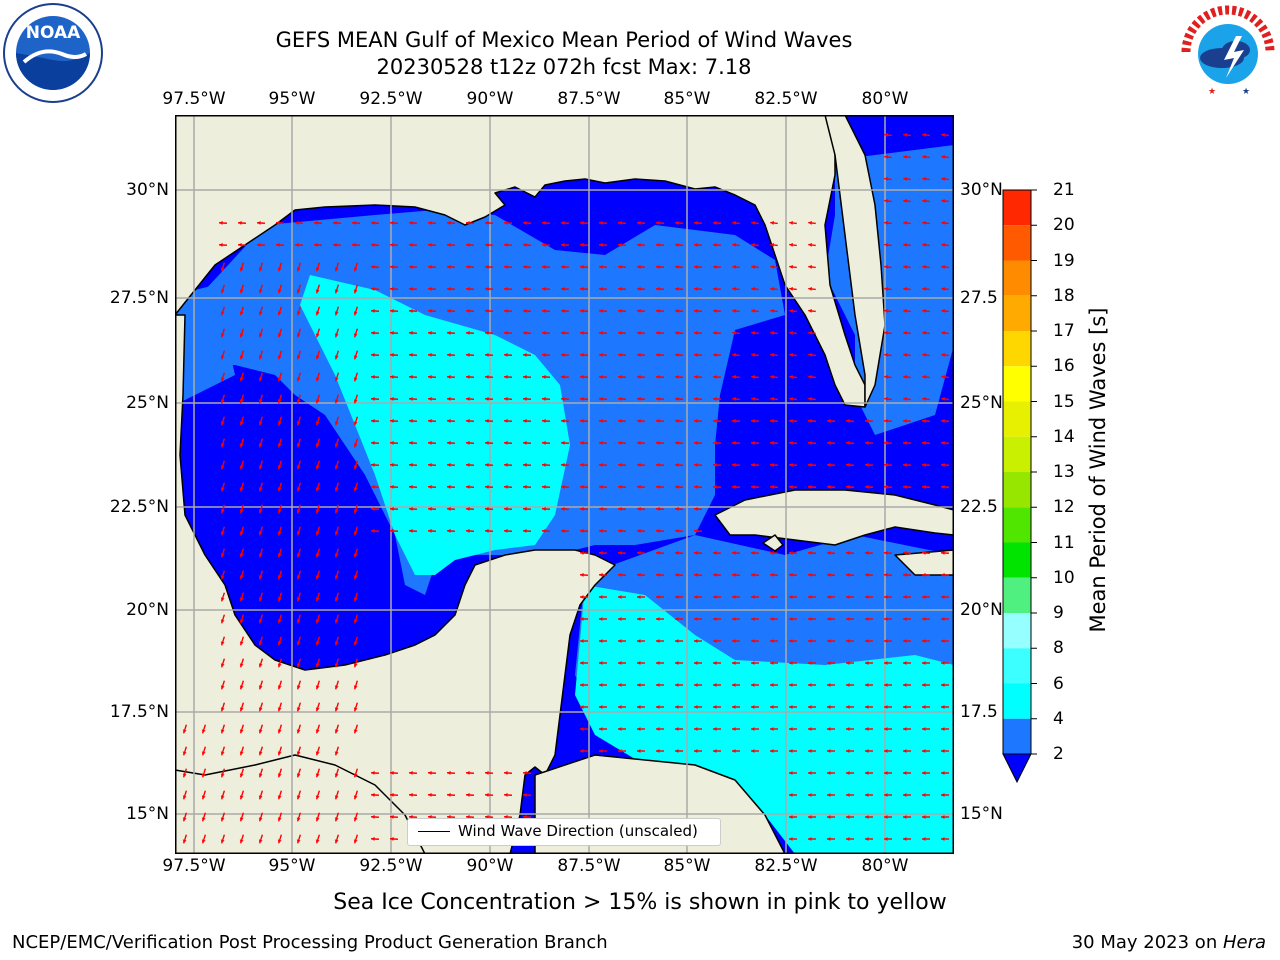 Image resolution: width=1280 pixels, height=960 pixels. Describe the element at coordinates (564, 67) in the screenshot. I see `chart-subtitle: 20230528 t12z 072h fcst Max: 7.18` at that location.